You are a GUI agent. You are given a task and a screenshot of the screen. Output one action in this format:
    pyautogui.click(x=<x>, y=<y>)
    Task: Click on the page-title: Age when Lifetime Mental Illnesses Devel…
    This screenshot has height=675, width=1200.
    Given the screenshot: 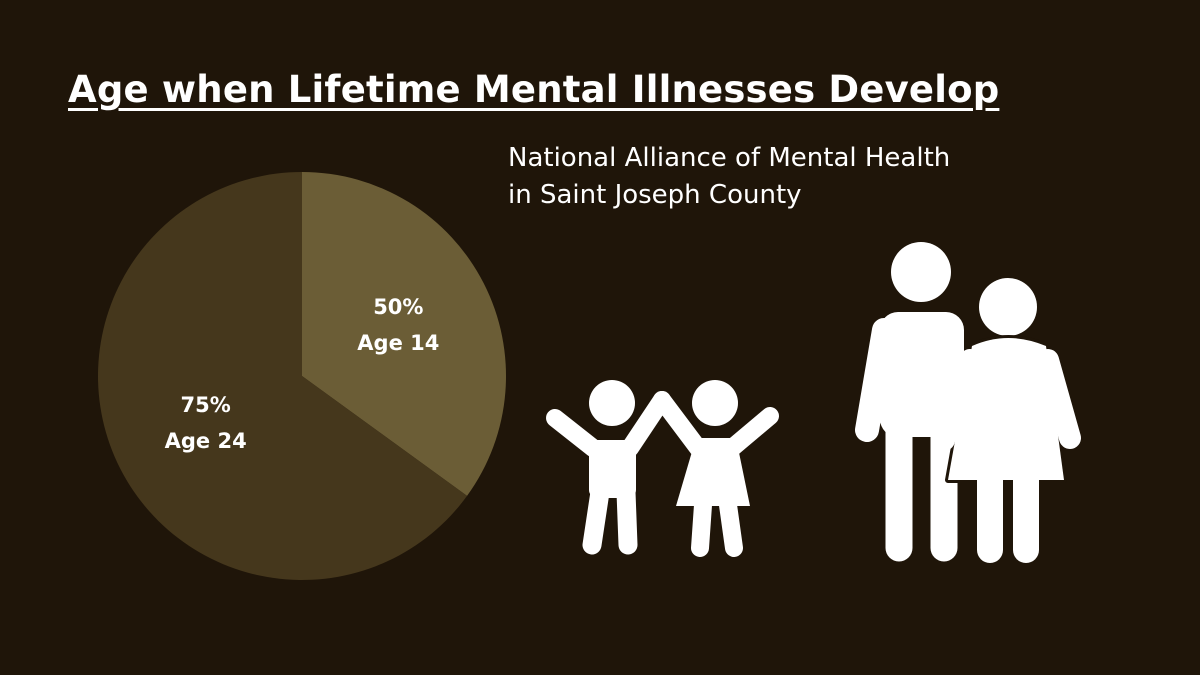 What is the action you would take?
    pyautogui.click(x=534, y=89)
    